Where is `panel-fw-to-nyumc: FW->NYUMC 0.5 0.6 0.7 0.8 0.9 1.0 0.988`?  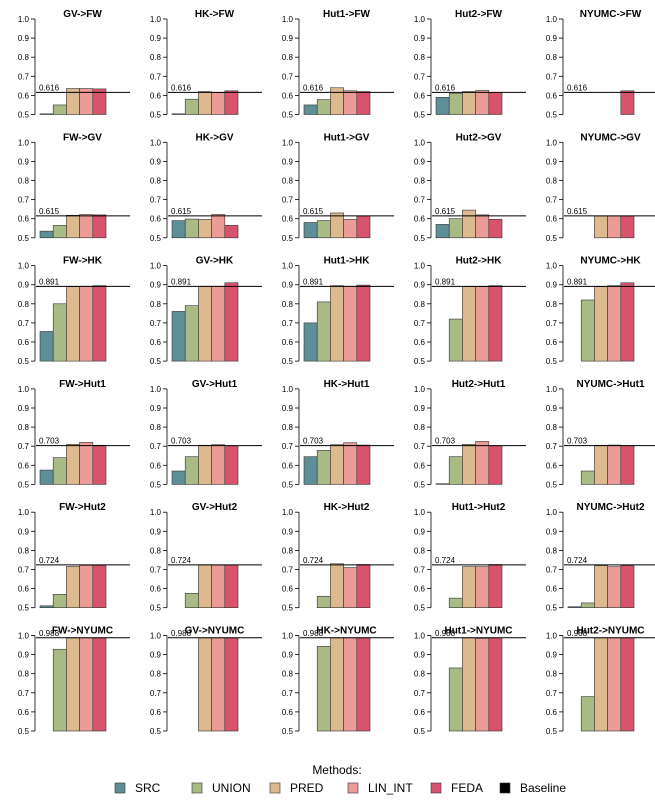
panel-fw-to-nyumc: FW->NYUMC 0.5 0.6 0.7 0.8 0.9 1.0 0.988 is located at coordinates (74, 681).